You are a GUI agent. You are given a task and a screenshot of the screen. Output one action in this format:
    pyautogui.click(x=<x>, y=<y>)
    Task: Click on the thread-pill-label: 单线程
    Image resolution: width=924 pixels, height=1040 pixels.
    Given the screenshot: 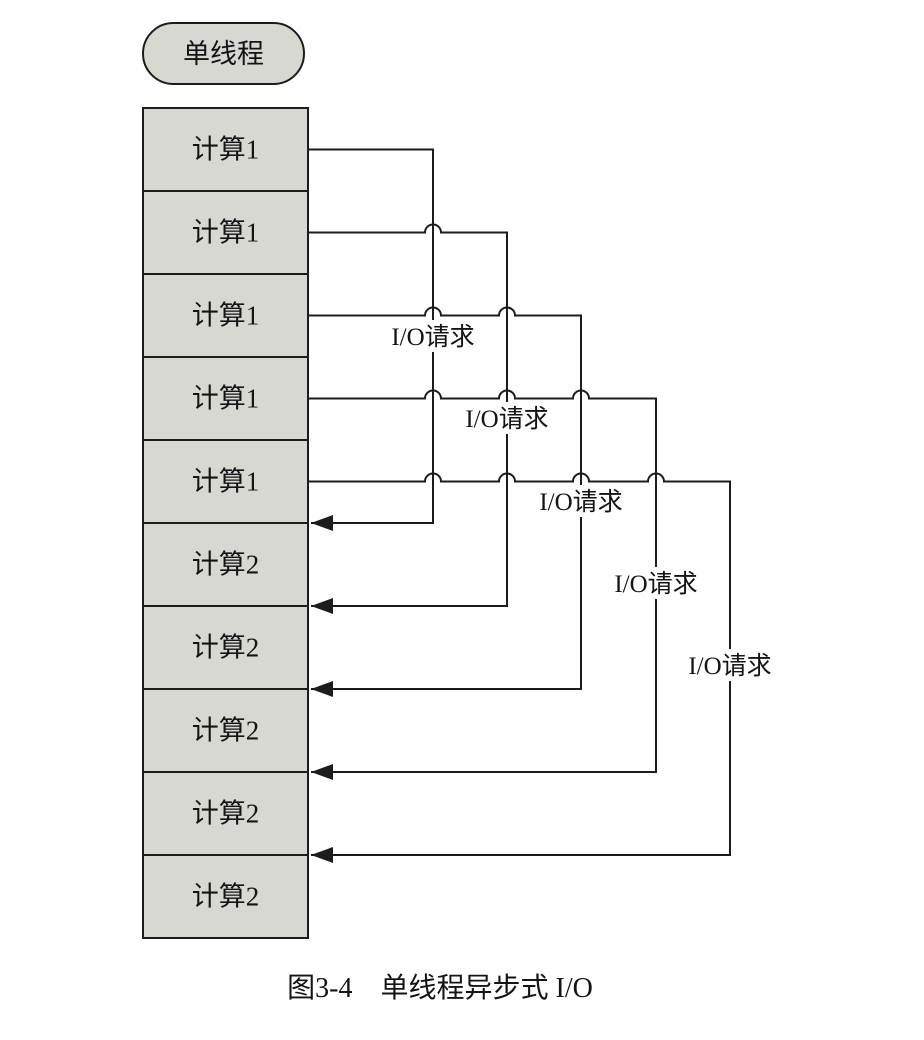 What is the action you would take?
    pyautogui.click(x=223, y=54)
    